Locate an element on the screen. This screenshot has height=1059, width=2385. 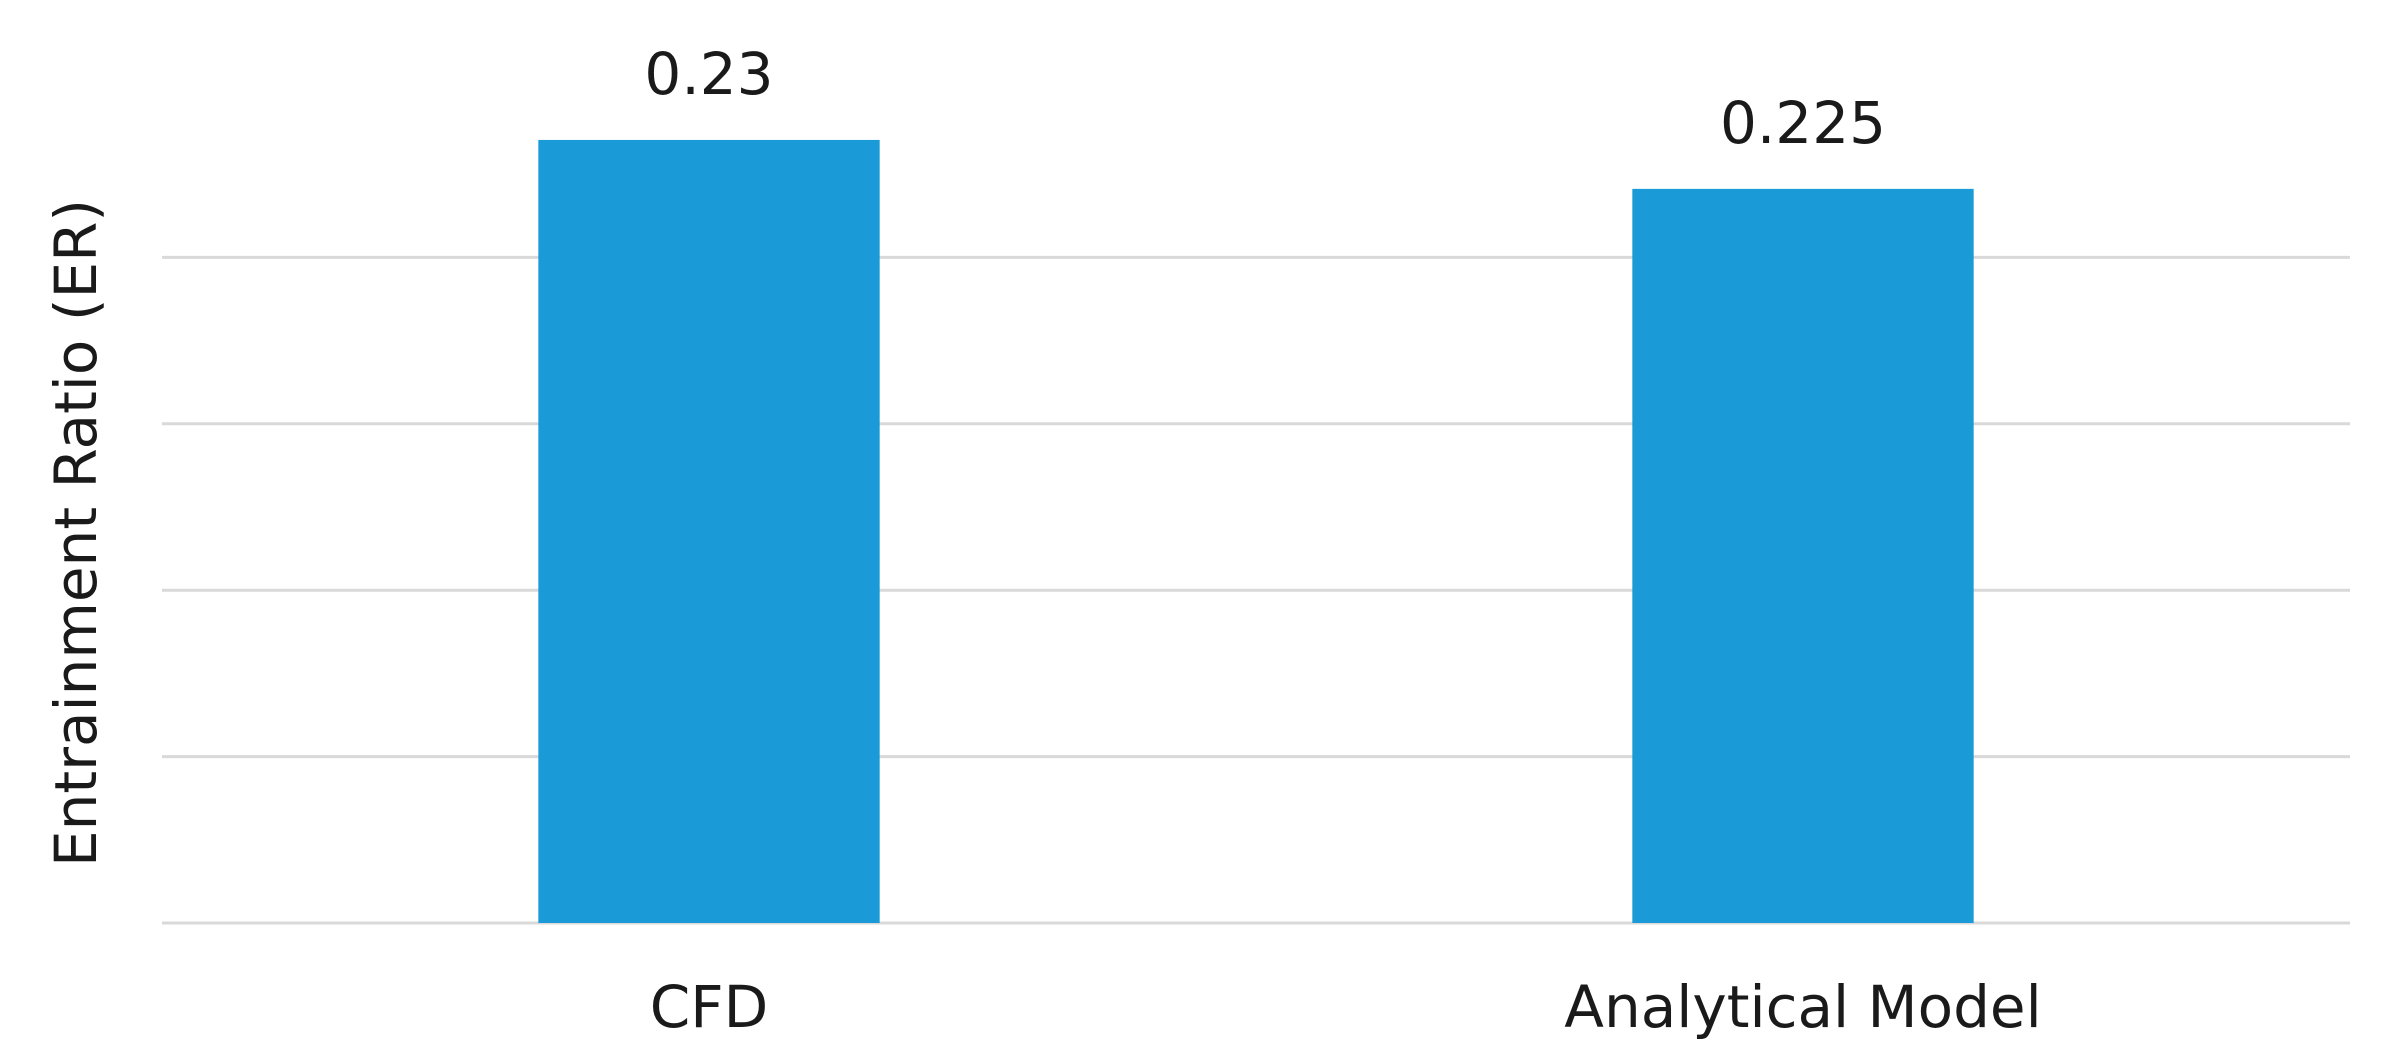
x-tick-label: Analytical Model is located at coordinates (1802, 1007).